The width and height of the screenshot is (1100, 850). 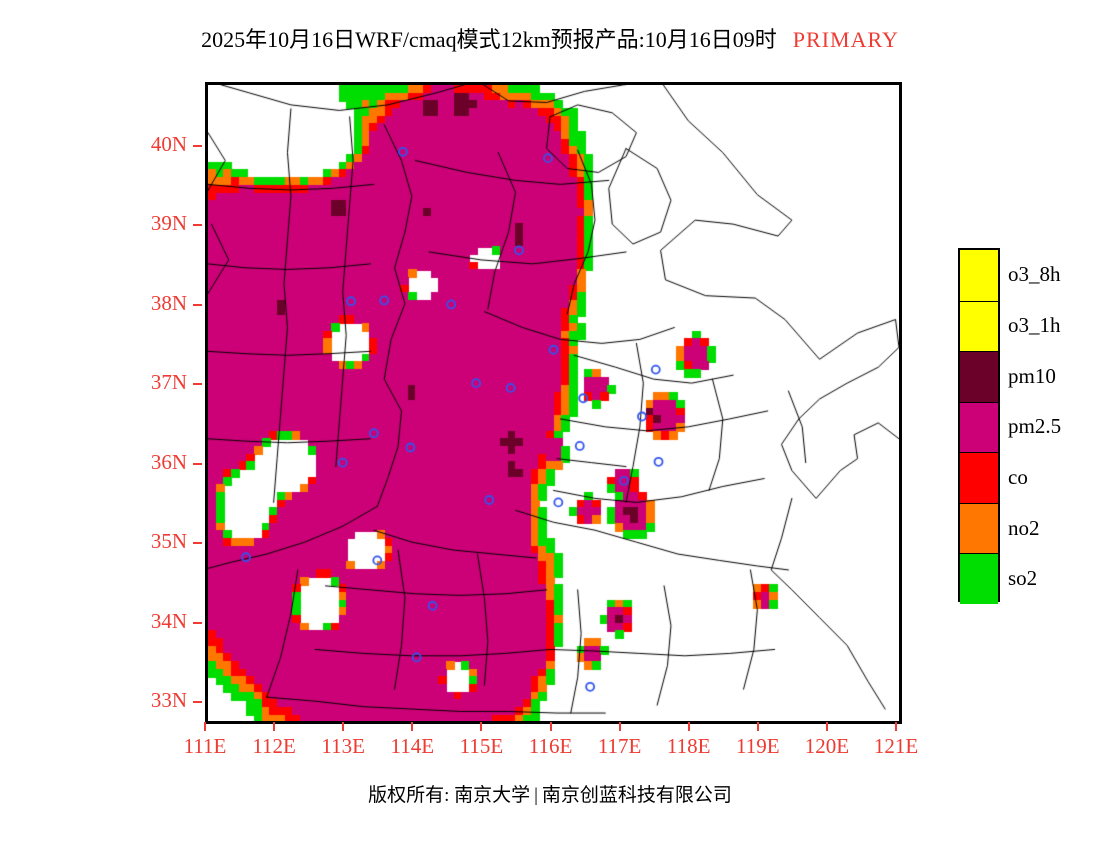 What do you see at coordinates (1018, 477) in the screenshot?
I see `legend-label-co: co` at bounding box center [1018, 477].